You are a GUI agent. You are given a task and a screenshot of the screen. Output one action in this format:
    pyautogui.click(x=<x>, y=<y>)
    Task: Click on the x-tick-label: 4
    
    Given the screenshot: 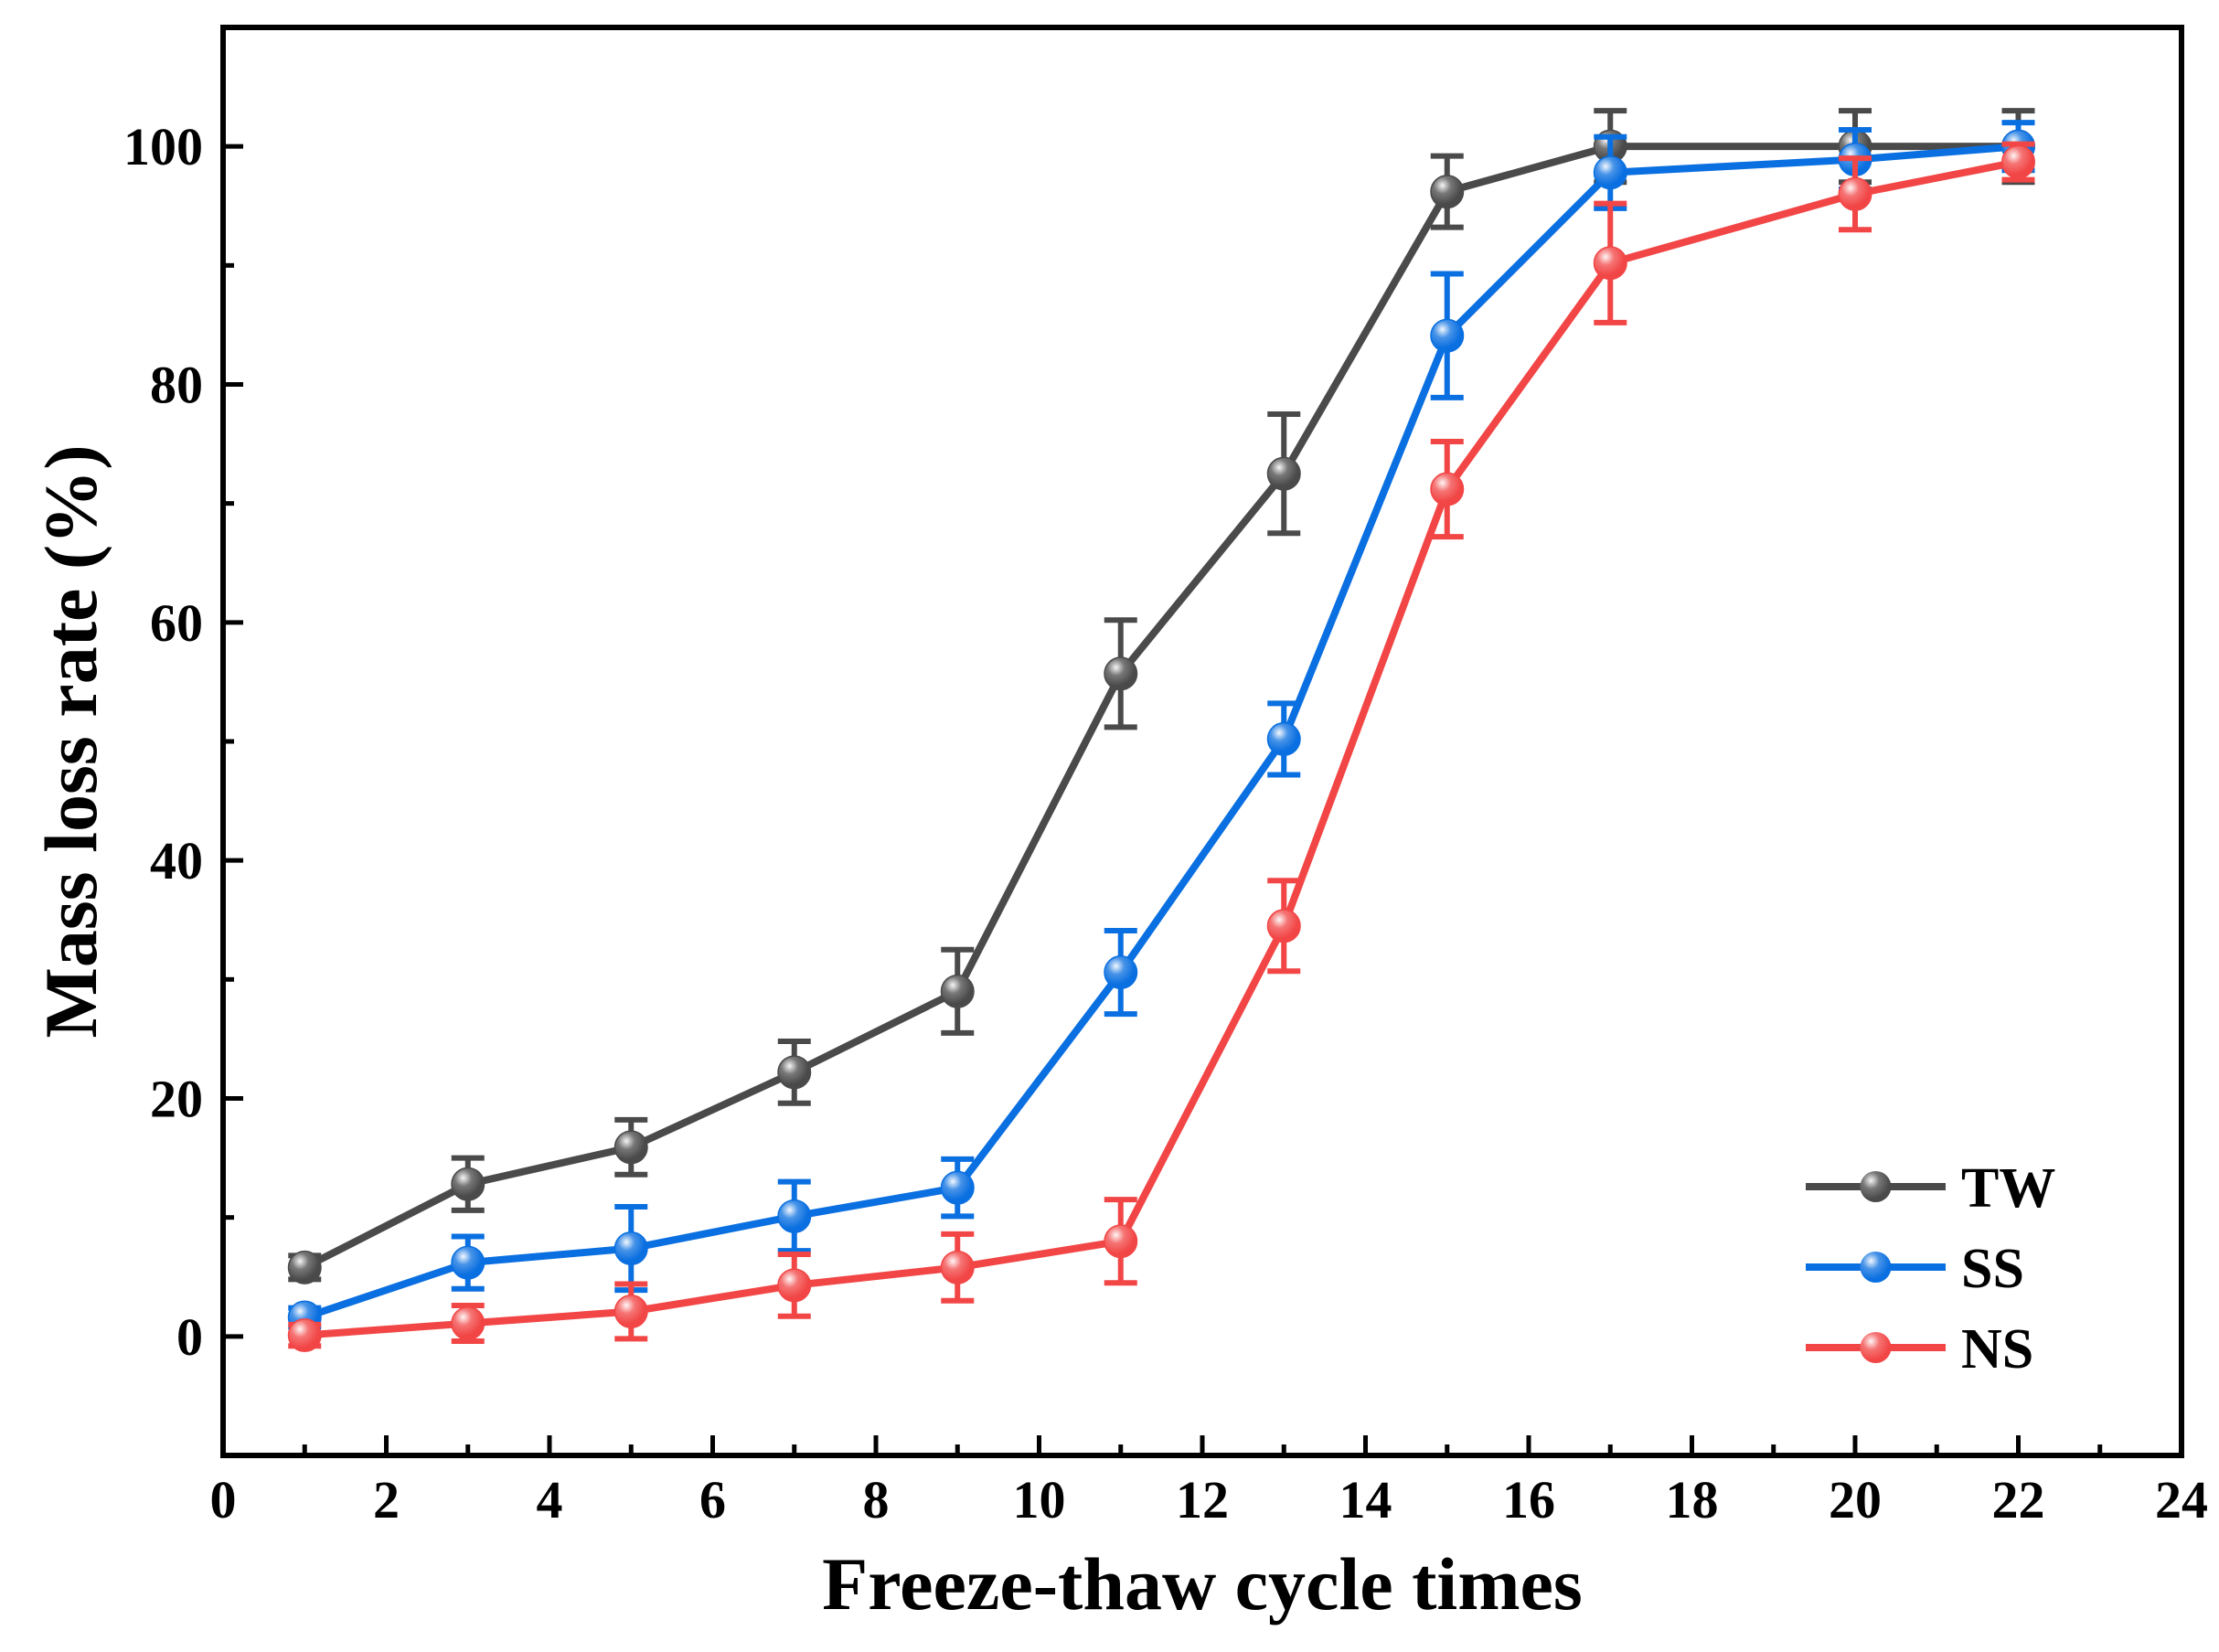 What is the action you would take?
    pyautogui.click(x=550, y=1499)
    